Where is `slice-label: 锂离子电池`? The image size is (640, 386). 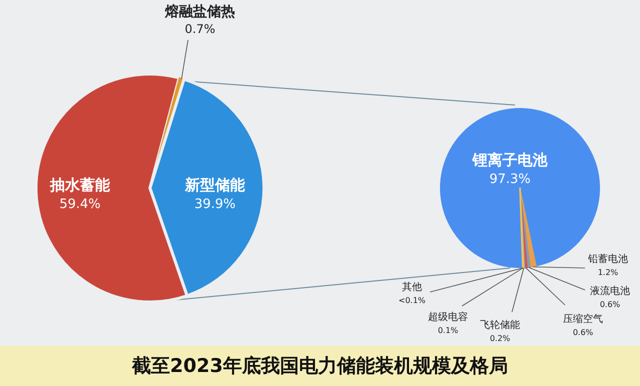
slice-label: 锂离子电池 is located at coordinates (510, 160).